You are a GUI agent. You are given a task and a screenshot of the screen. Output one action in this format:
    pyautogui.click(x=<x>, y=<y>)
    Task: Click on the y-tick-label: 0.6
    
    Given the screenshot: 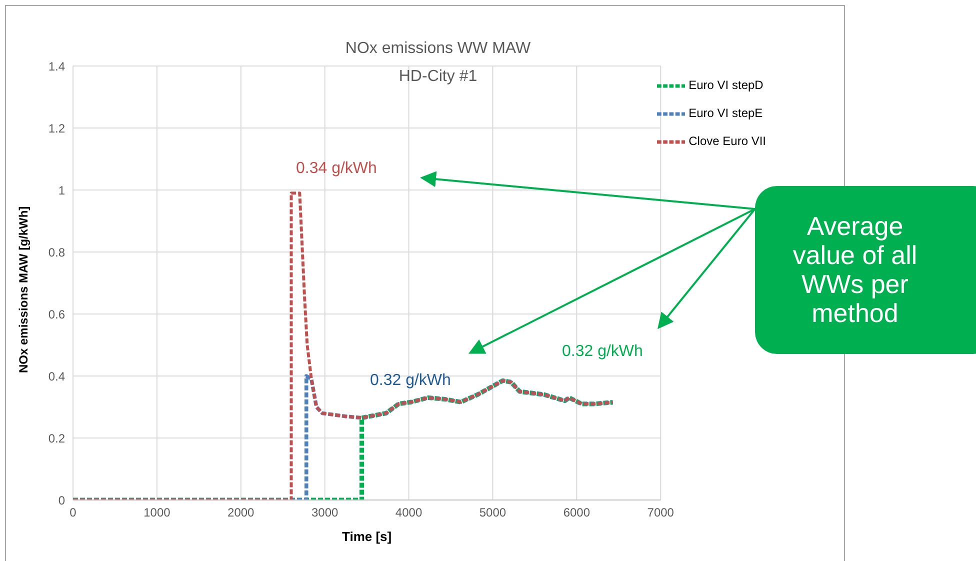 What is the action you would take?
    pyautogui.click(x=57, y=314)
    